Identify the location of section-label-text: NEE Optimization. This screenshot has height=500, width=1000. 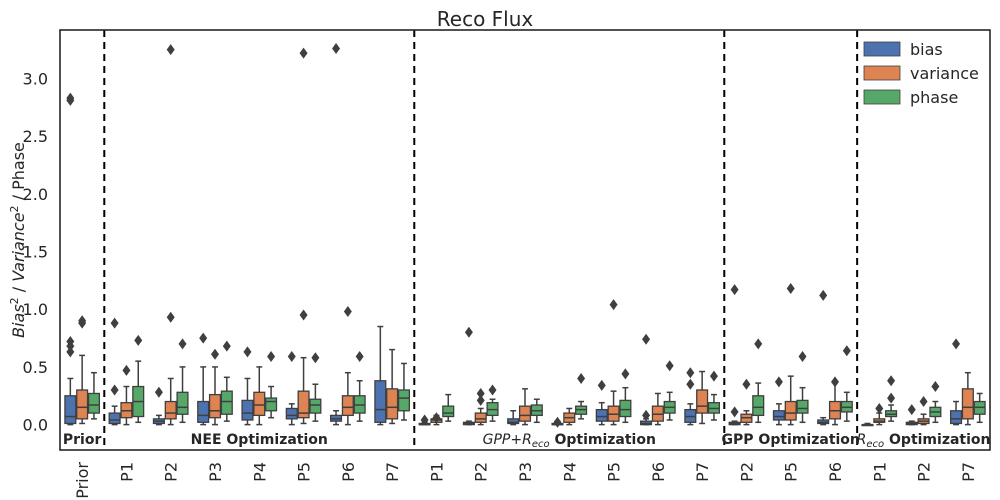
(259, 440).